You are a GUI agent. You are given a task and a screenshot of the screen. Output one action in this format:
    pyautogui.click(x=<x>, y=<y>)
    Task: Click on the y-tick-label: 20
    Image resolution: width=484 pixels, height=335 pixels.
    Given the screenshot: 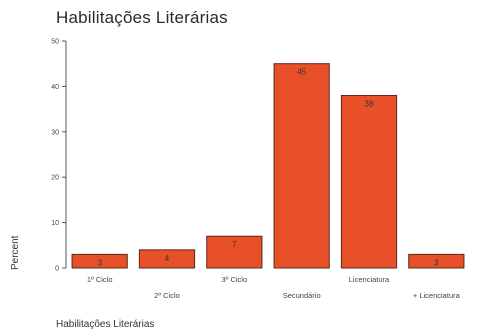 What is the action you would take?
    pyautogui.click(x=55, y=178)
    